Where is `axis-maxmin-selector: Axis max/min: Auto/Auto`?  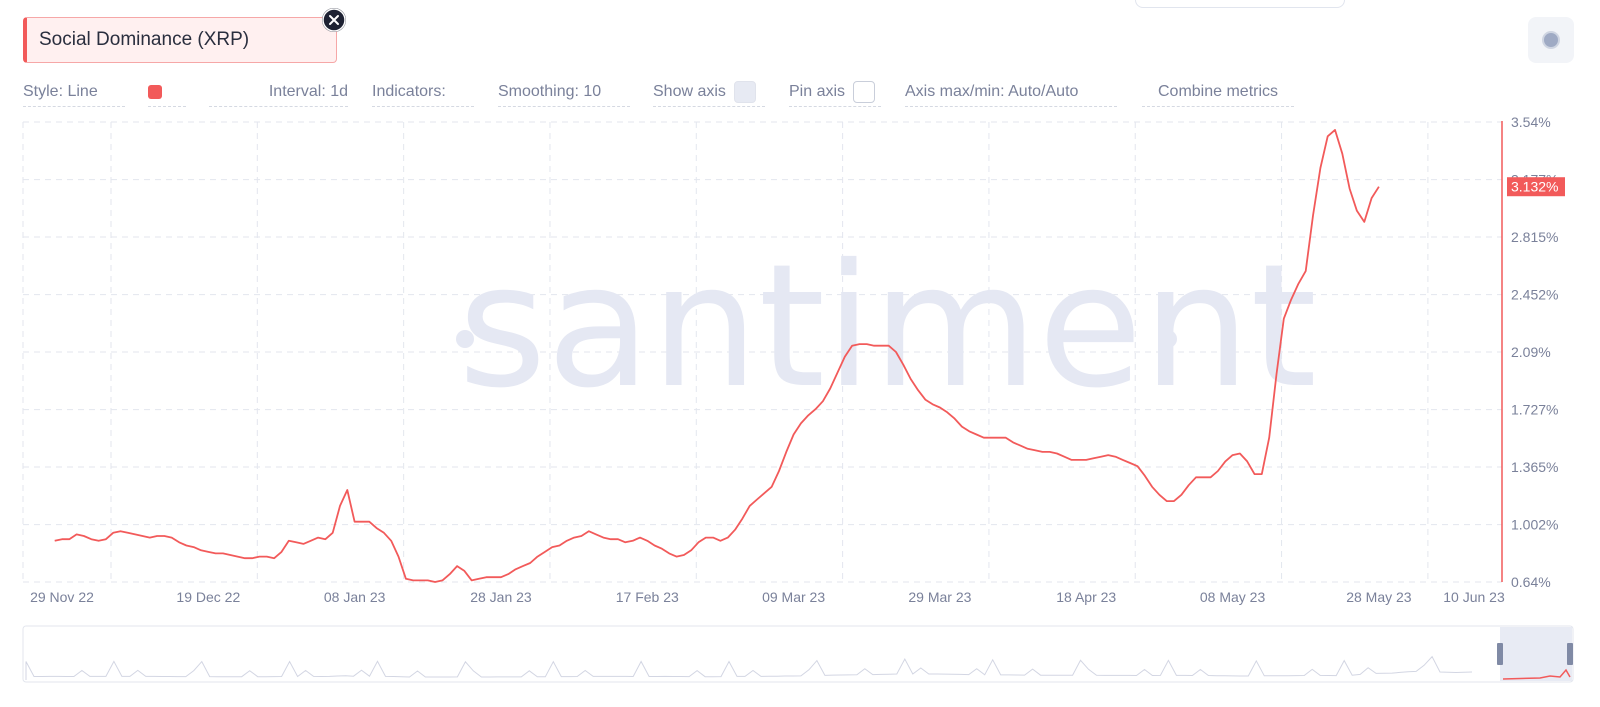
axis-maxmin-selector: Axis max/min: Auto/Auto is located at coordinates (1011, 92).